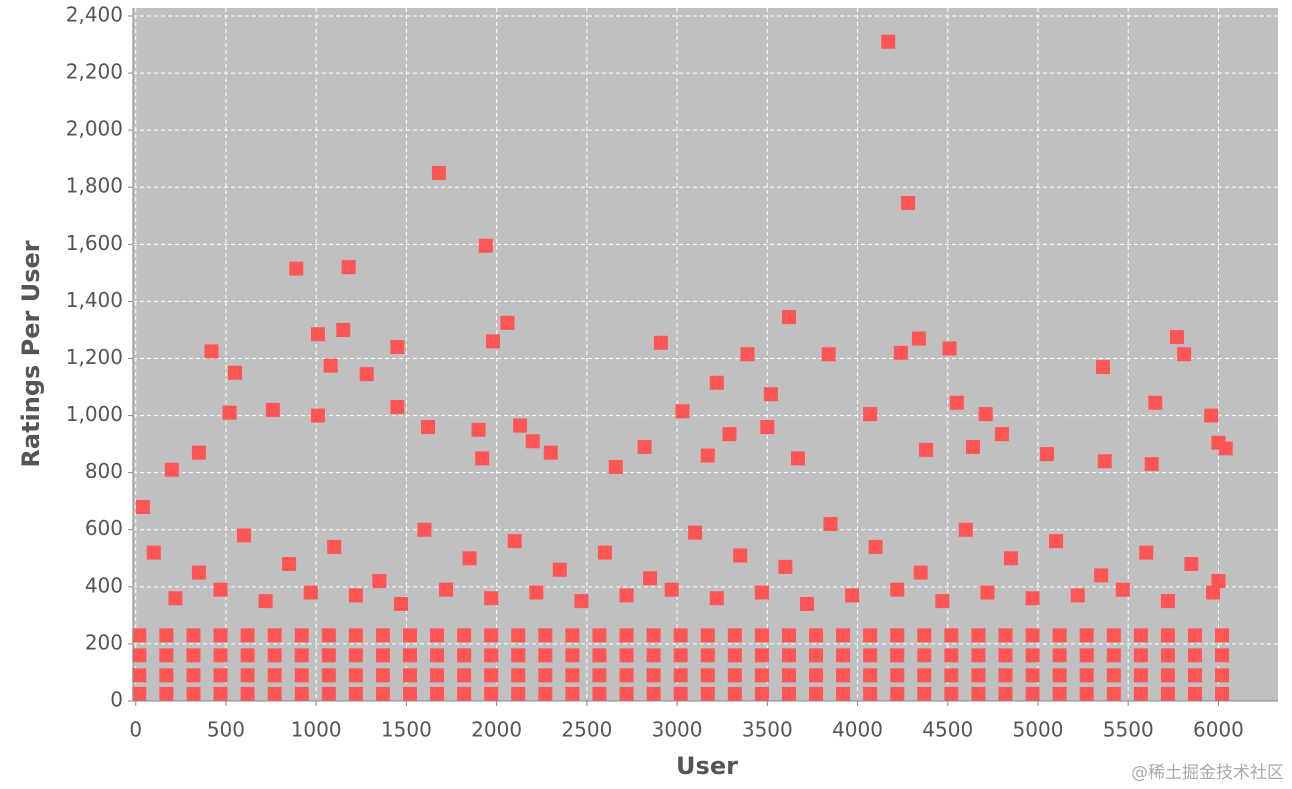 The image size is (1292, 789). Describe the element at coordinates (1207, 773) in the screenshot. I see `watermark: @稀土掘金技术社区` at that location.